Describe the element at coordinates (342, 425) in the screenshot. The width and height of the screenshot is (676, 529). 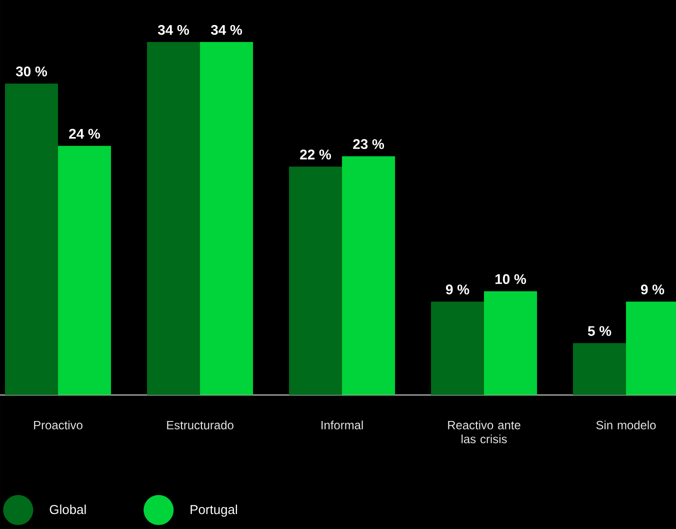
I see `x-tick-label: Informal` at that location.